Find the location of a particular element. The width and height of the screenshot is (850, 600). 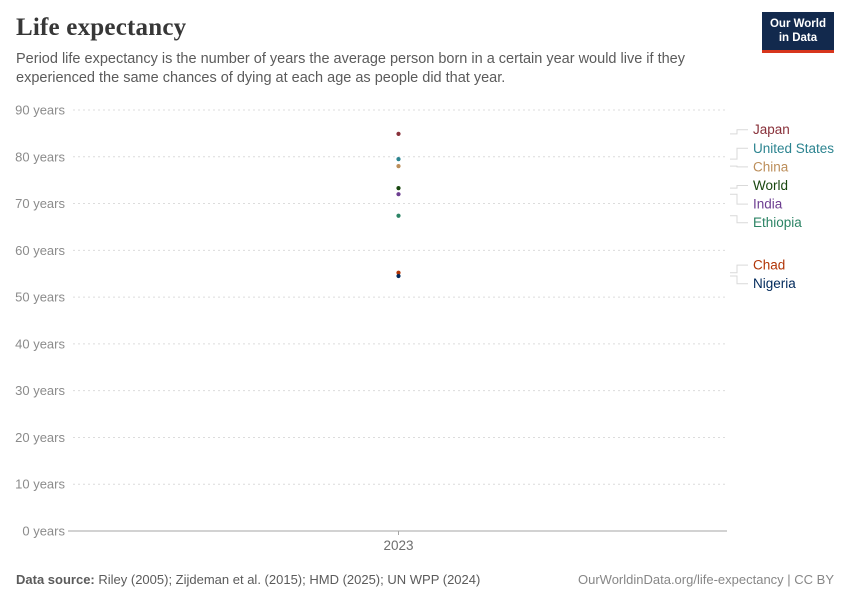

data-point-india is located at coordinates (398, 194).